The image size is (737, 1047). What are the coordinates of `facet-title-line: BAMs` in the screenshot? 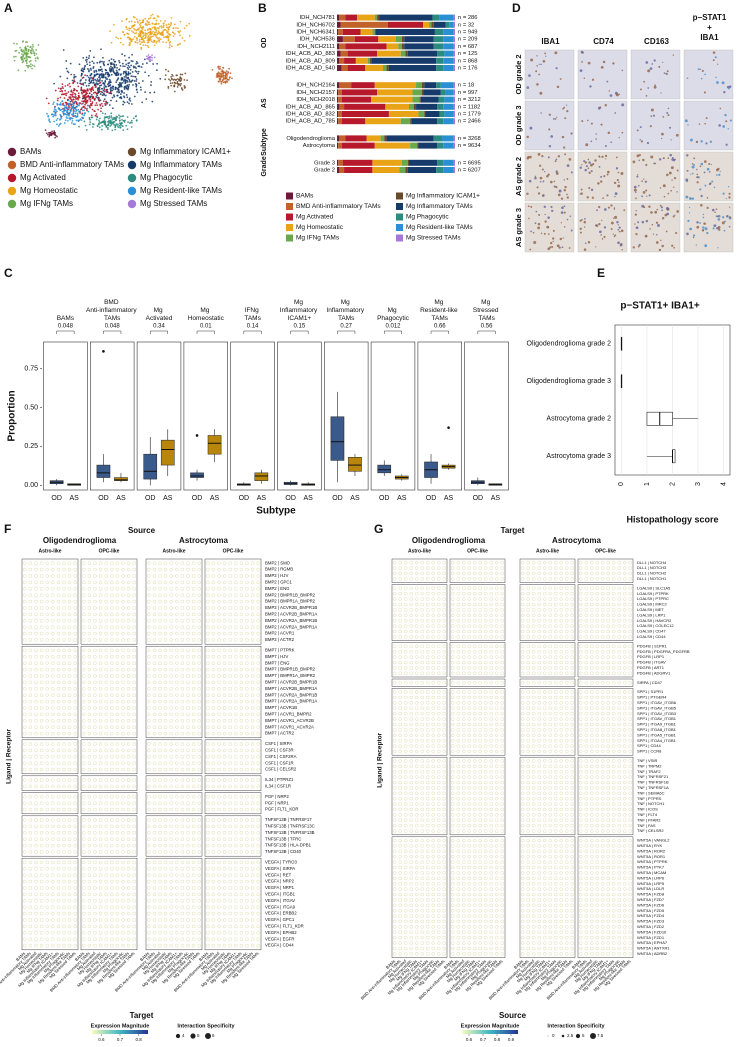 It's located at (66, 318).